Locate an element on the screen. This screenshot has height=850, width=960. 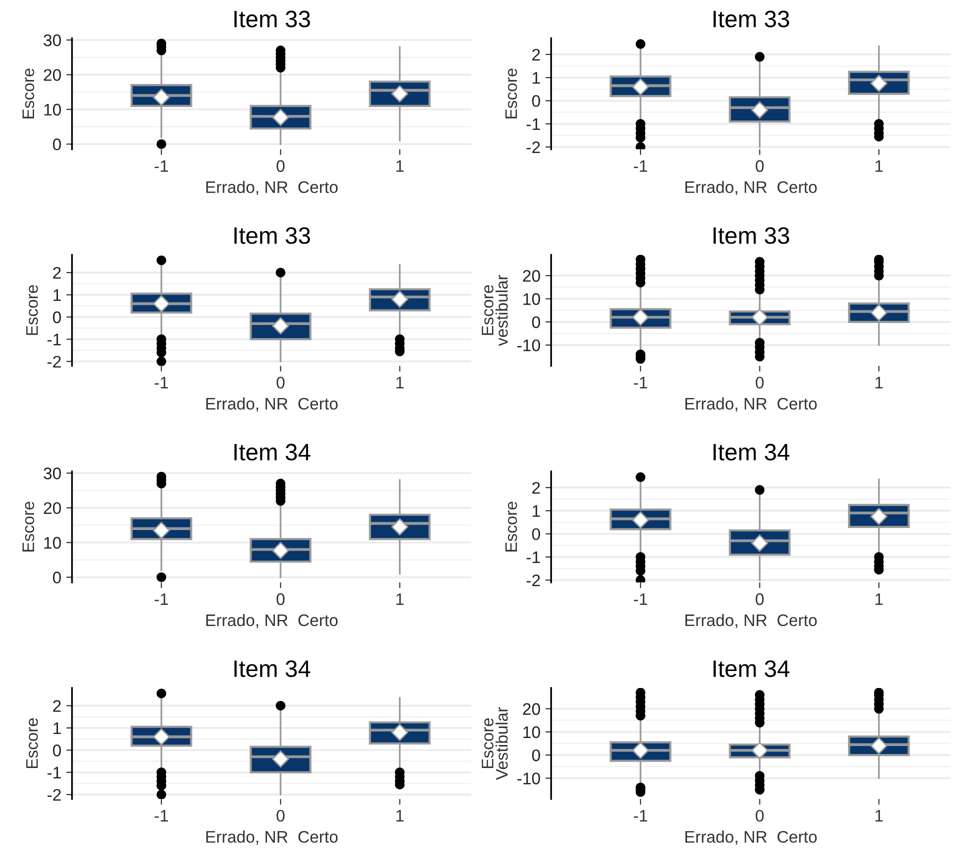
y-axis-title: Escore vestibular is located at coordinates (495, 310).